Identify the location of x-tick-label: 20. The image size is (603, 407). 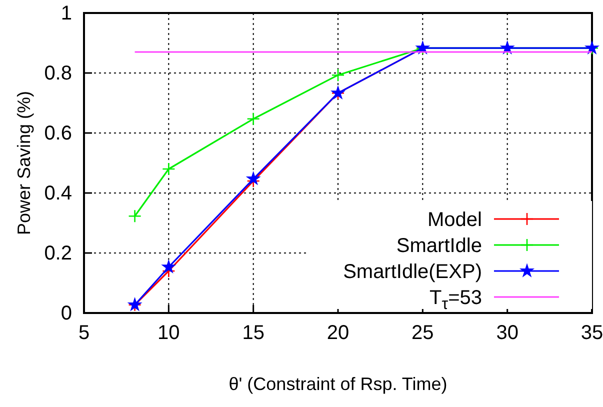
(338, 333).